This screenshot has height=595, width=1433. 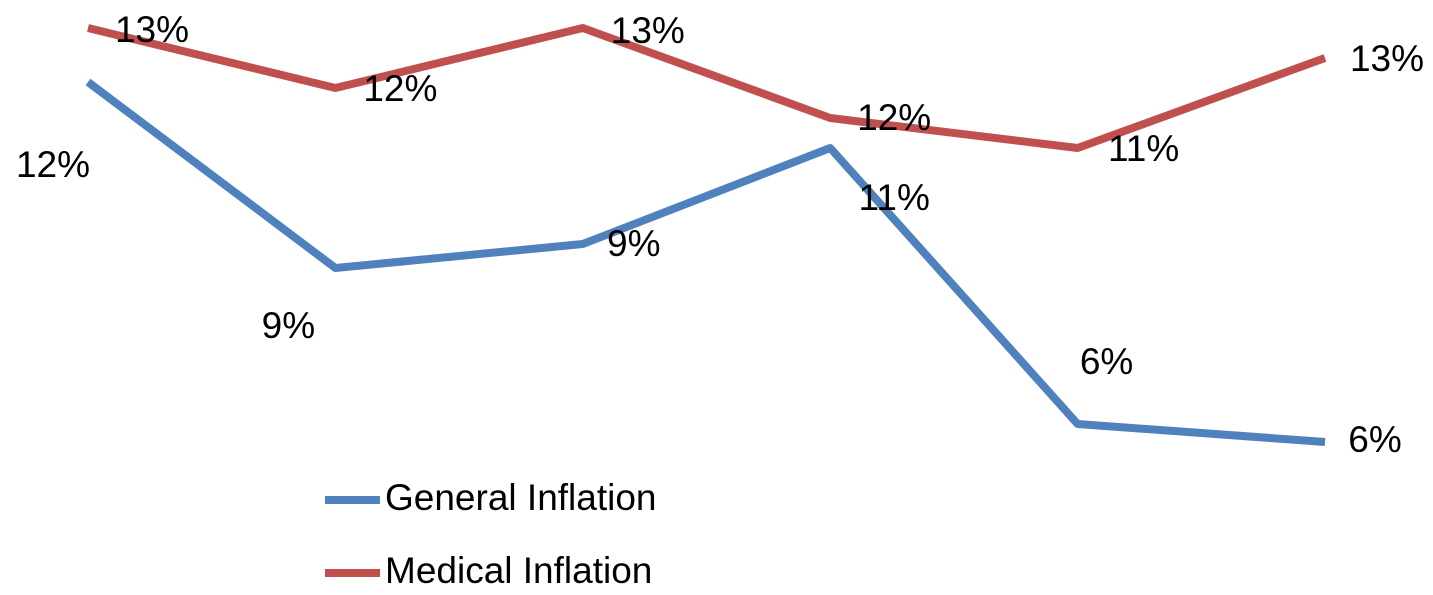 What do you see at coordinates (521, 497) in the screenshot?
I see `legend-label: General Inflation` at bounding box center [521, 497].